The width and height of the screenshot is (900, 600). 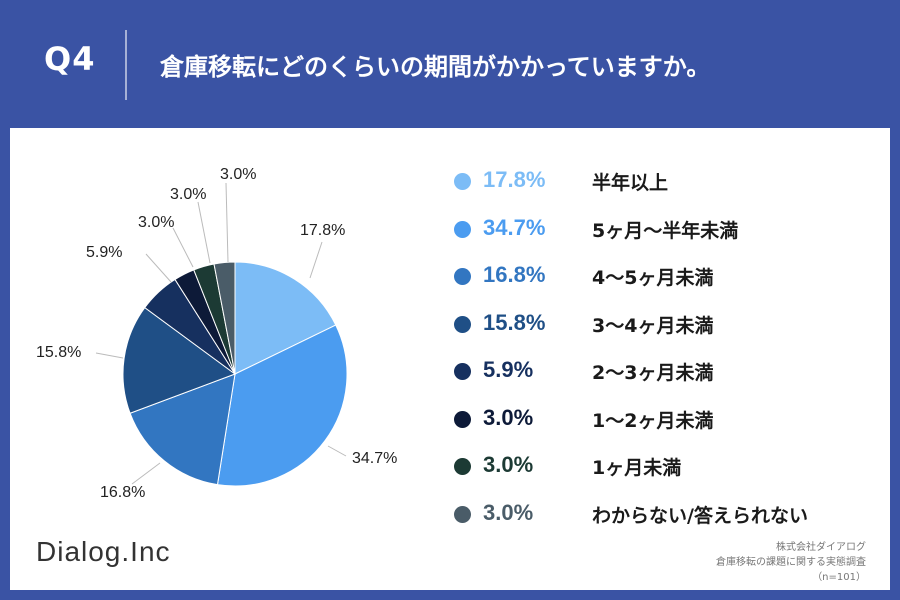 I want to click on legend-item: 15.8% 3〜4ヶ月未満, so click(x=666, y=324).